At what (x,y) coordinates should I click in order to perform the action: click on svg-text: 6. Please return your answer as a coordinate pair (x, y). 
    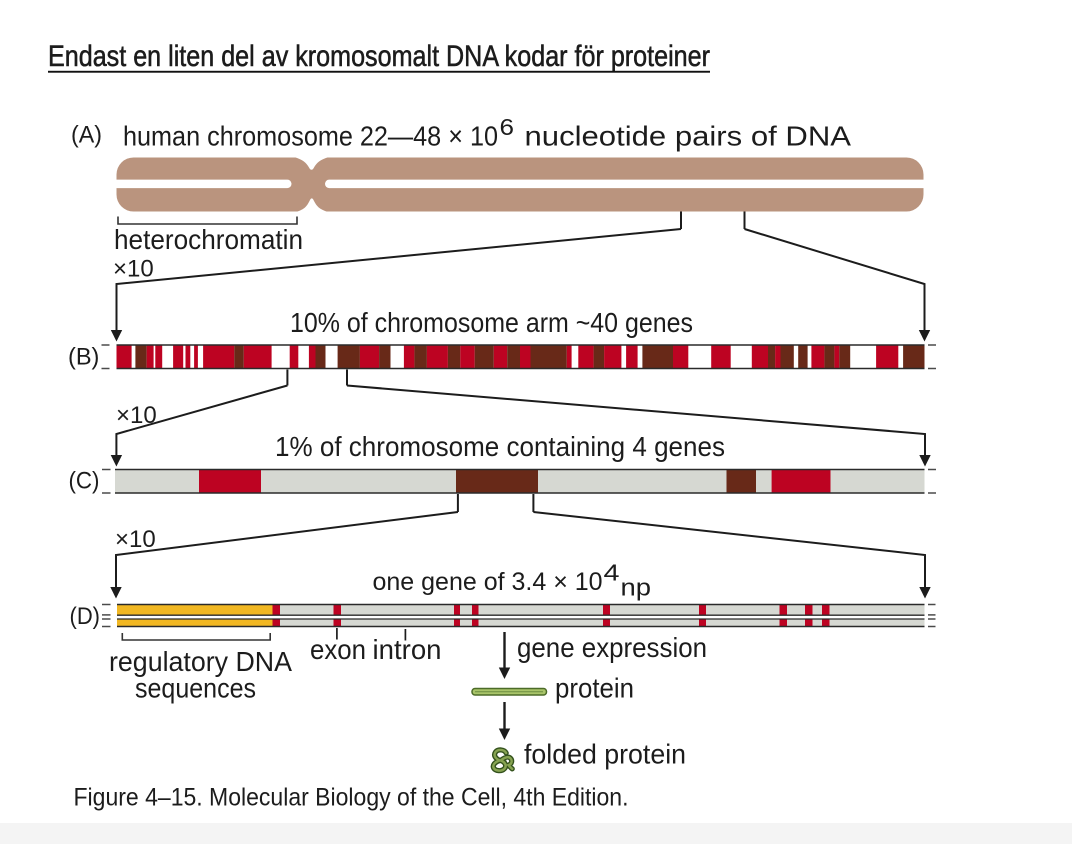
    Looking at the image, I should click on (507, 127).